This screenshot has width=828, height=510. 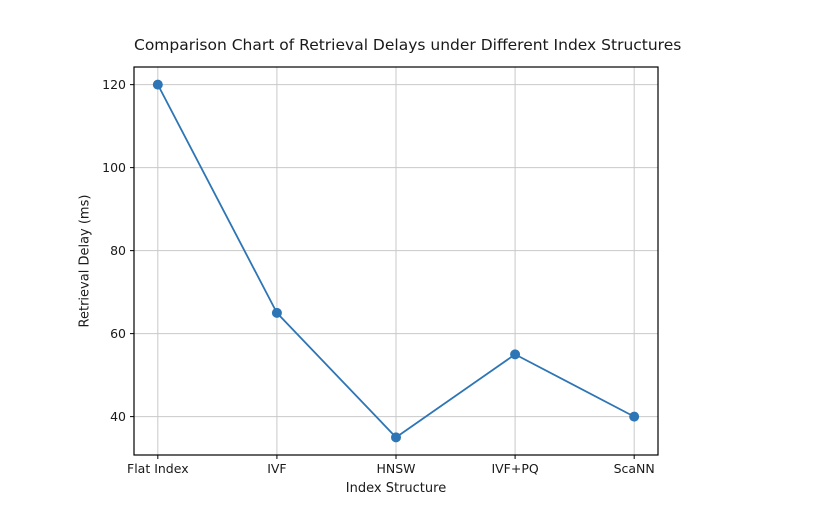 What do you see at coordinates (634, 468) in the screenshot?
I see `x-tick-label: ScaNN` at bounding box center [634, 468].